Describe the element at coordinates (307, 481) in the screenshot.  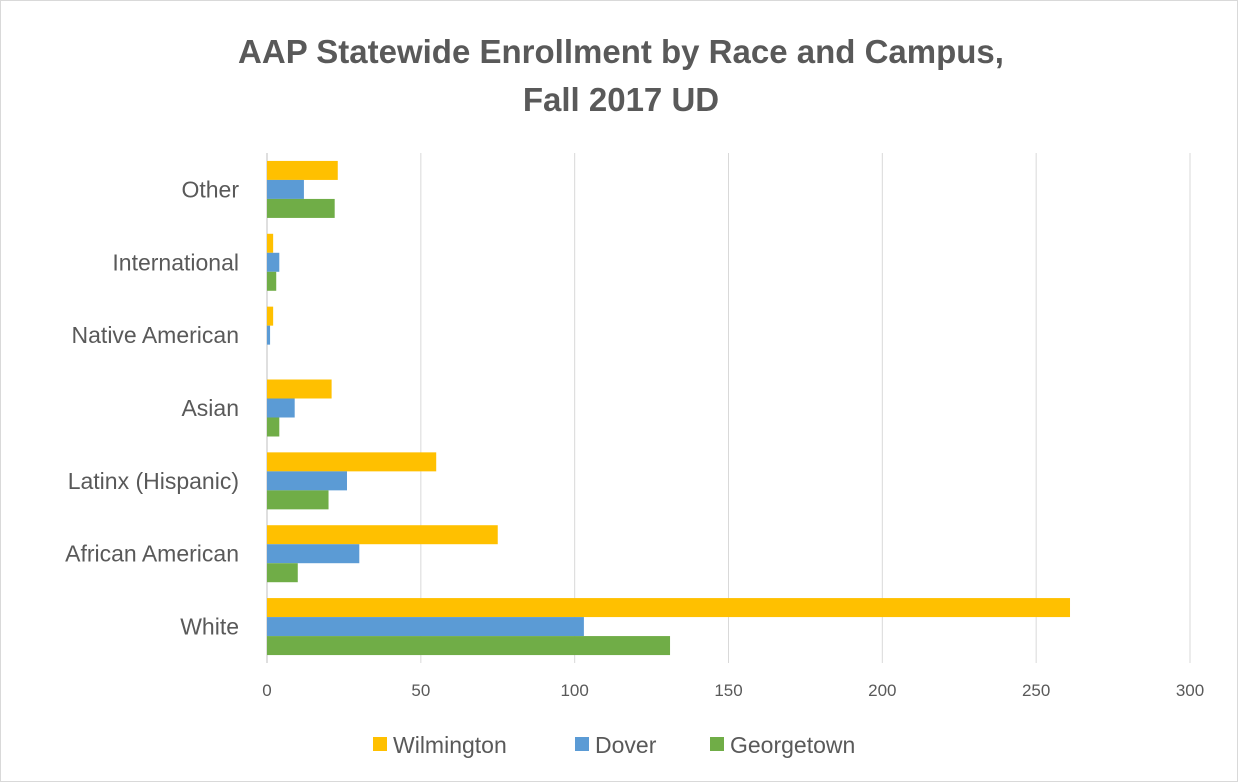
I see `bar-dover-latinx-hispanic` at that location.